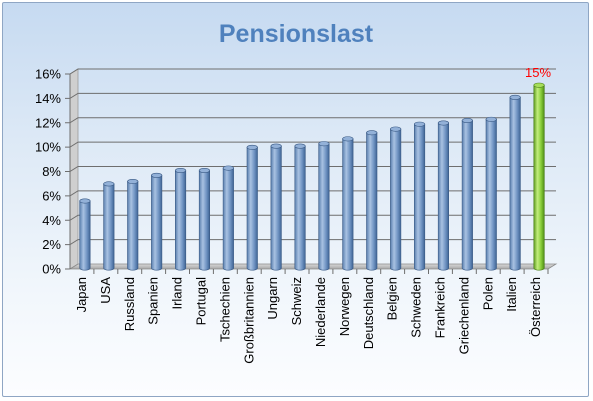 Image resolution: width=593 pixels, height=401 pixels. What do you see at coordinates (392, 298) in the screenshot?
I see `x-tick-label: Belgien` at bounding box center [392, 298].